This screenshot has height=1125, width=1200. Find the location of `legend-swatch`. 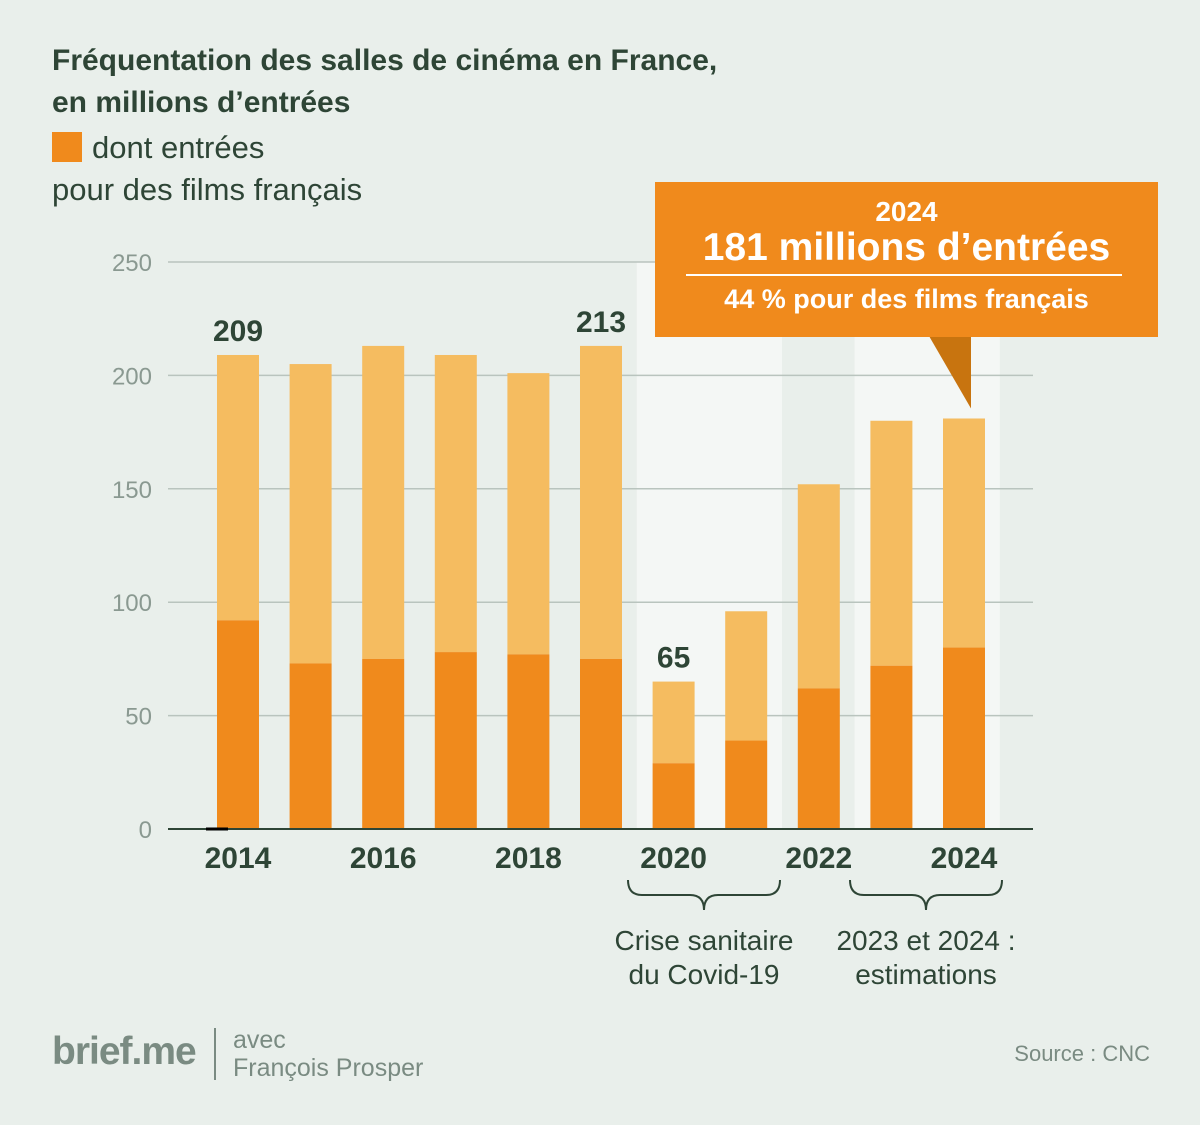

legend-swatch is located at coordinates (67, 147).